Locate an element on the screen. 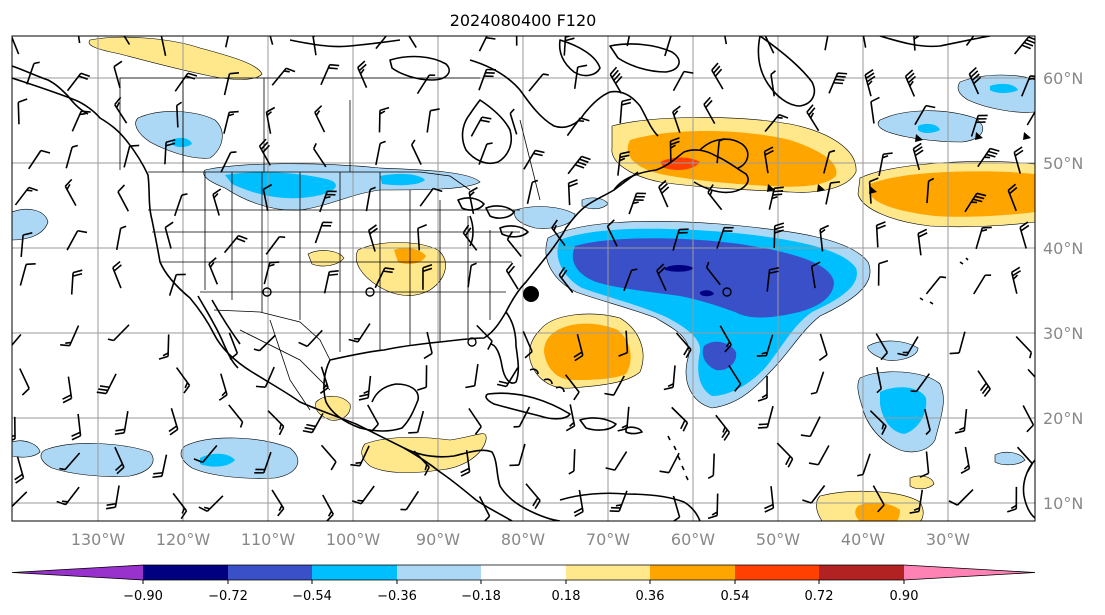  colorbar-tick-label: −0.72 is located at coordinates (228, 596).